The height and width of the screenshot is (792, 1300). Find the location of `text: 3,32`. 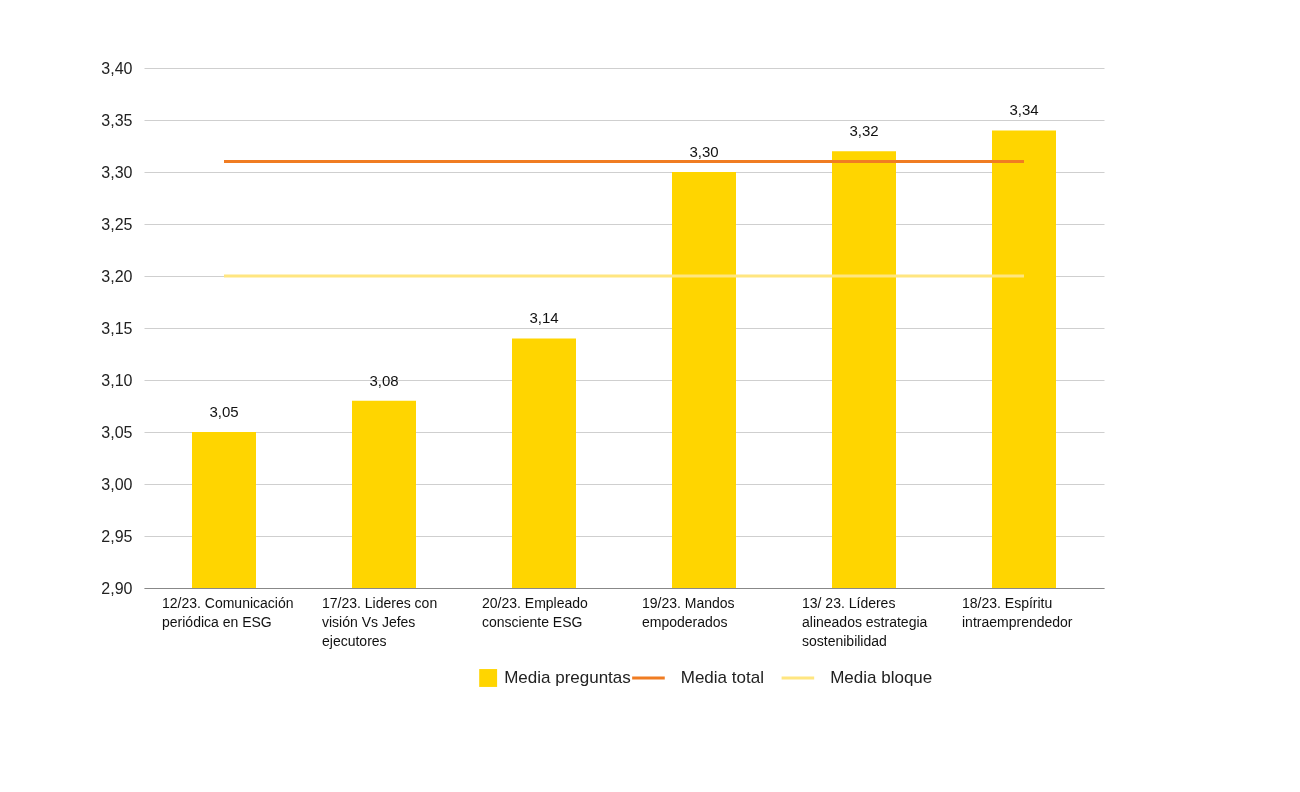

text: 3,32 is located at coordinates (864, 131).